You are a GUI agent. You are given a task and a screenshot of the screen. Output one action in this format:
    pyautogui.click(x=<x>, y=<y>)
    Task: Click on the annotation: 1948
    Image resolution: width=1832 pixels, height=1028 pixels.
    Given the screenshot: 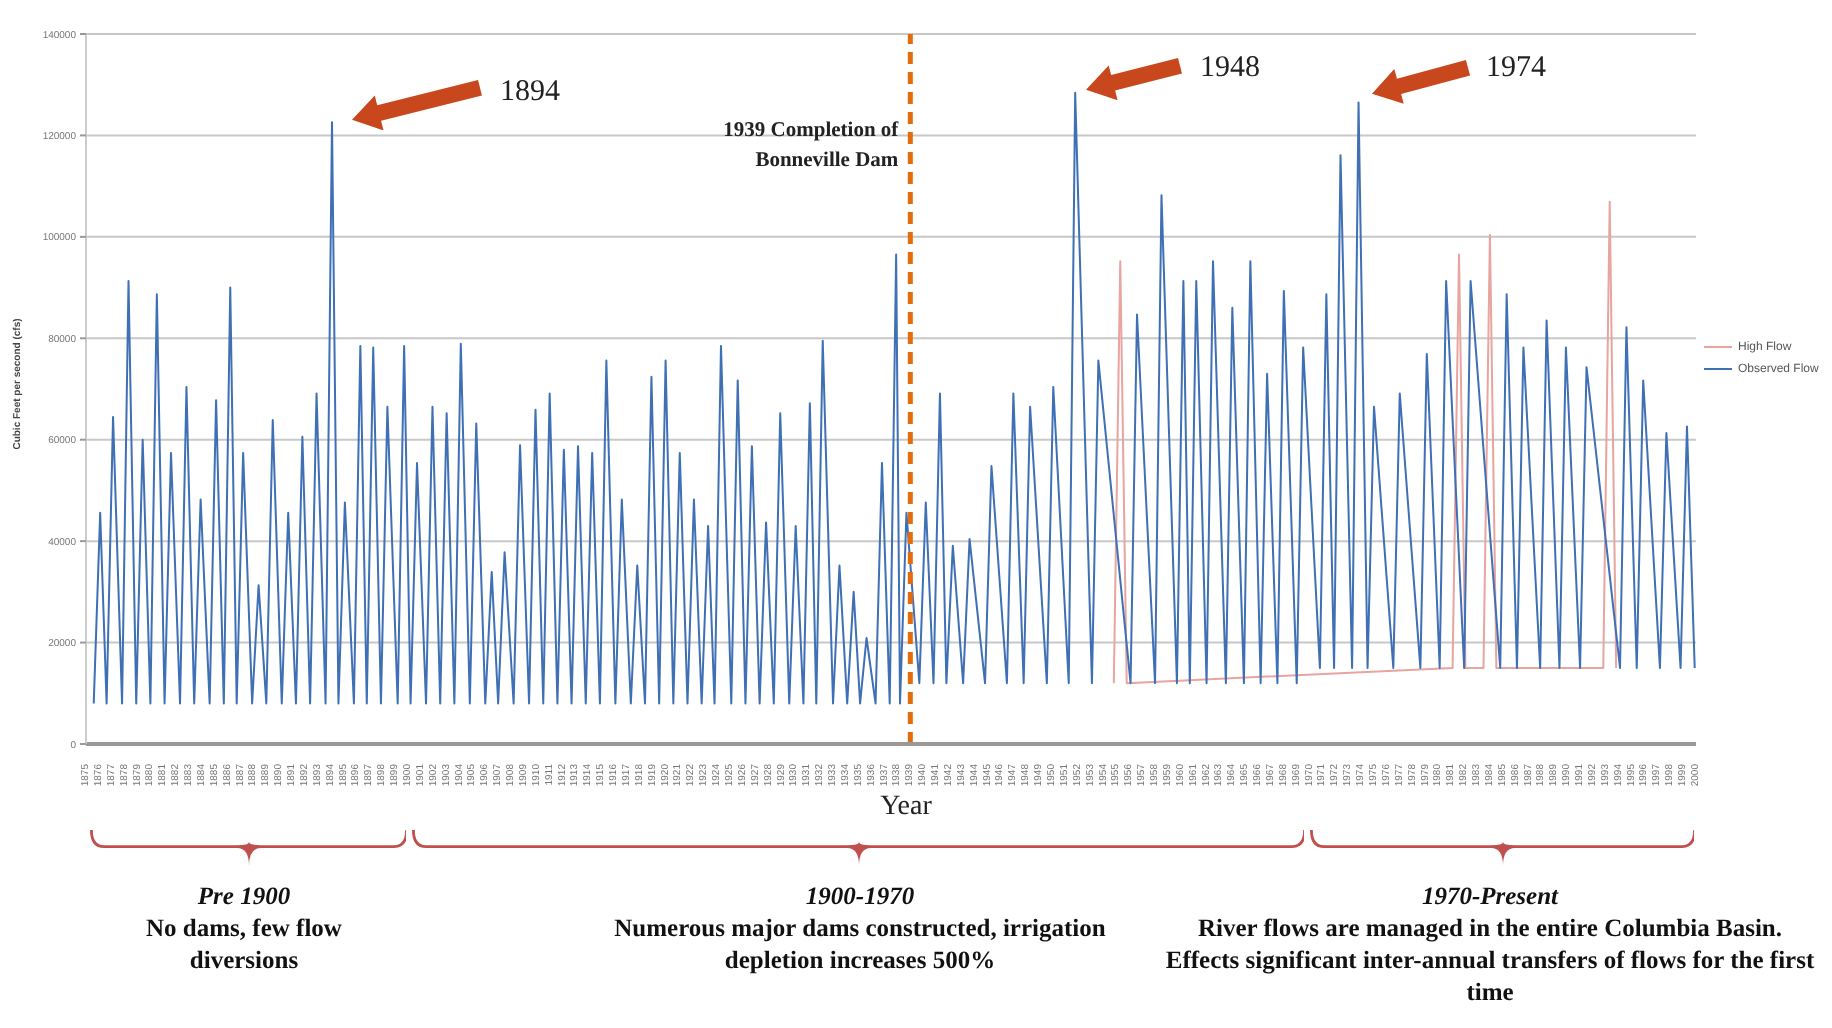 What is the action you would take?
    pyautogui.click(x=1230, y=69)
    